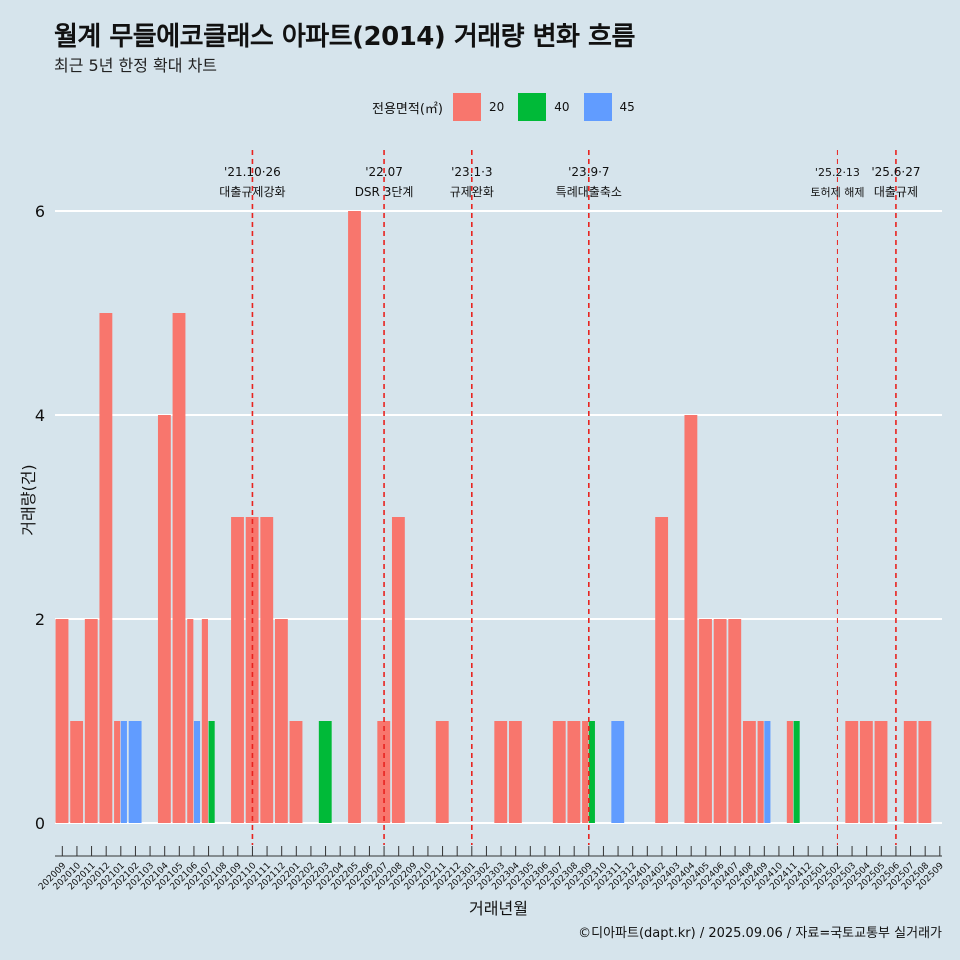 The width and height of the screenshot is (960, 960). I want to click on event-label-202301: 규제완화, so click(472, 192).